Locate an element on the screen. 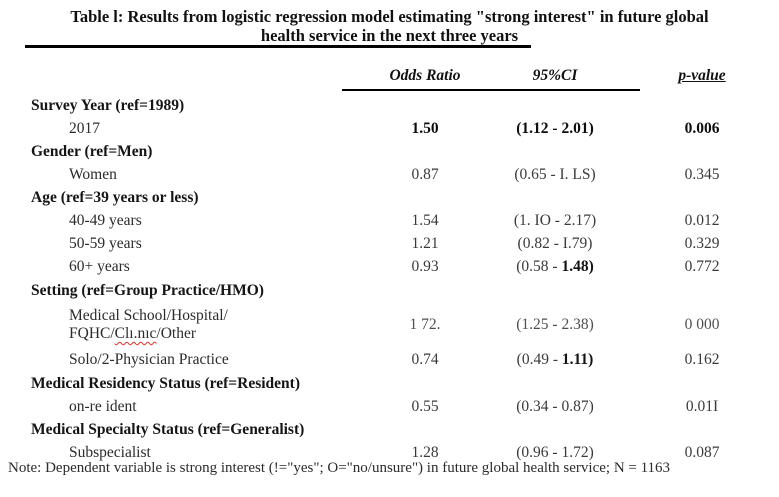 Image resolution: width=779 pixels, height=497 pixels. col-header-odds-ratio: Odds Ratio is located at coordinates (425, 75).